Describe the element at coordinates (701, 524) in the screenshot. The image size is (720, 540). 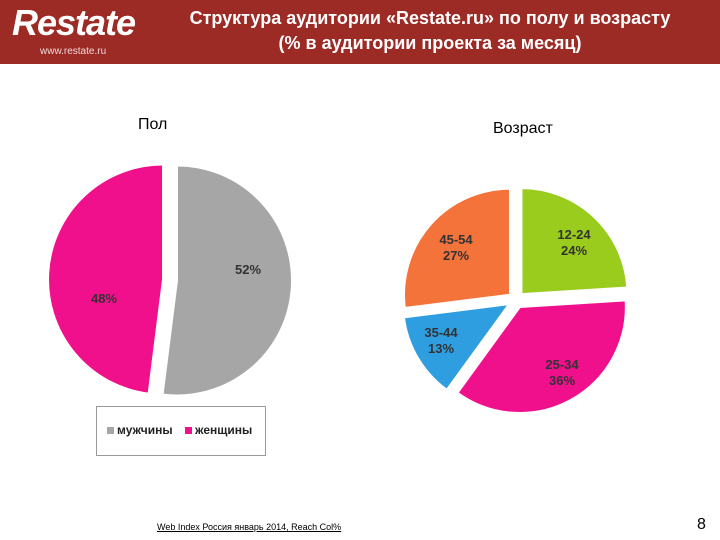
I see `page-number: 8` at that location.